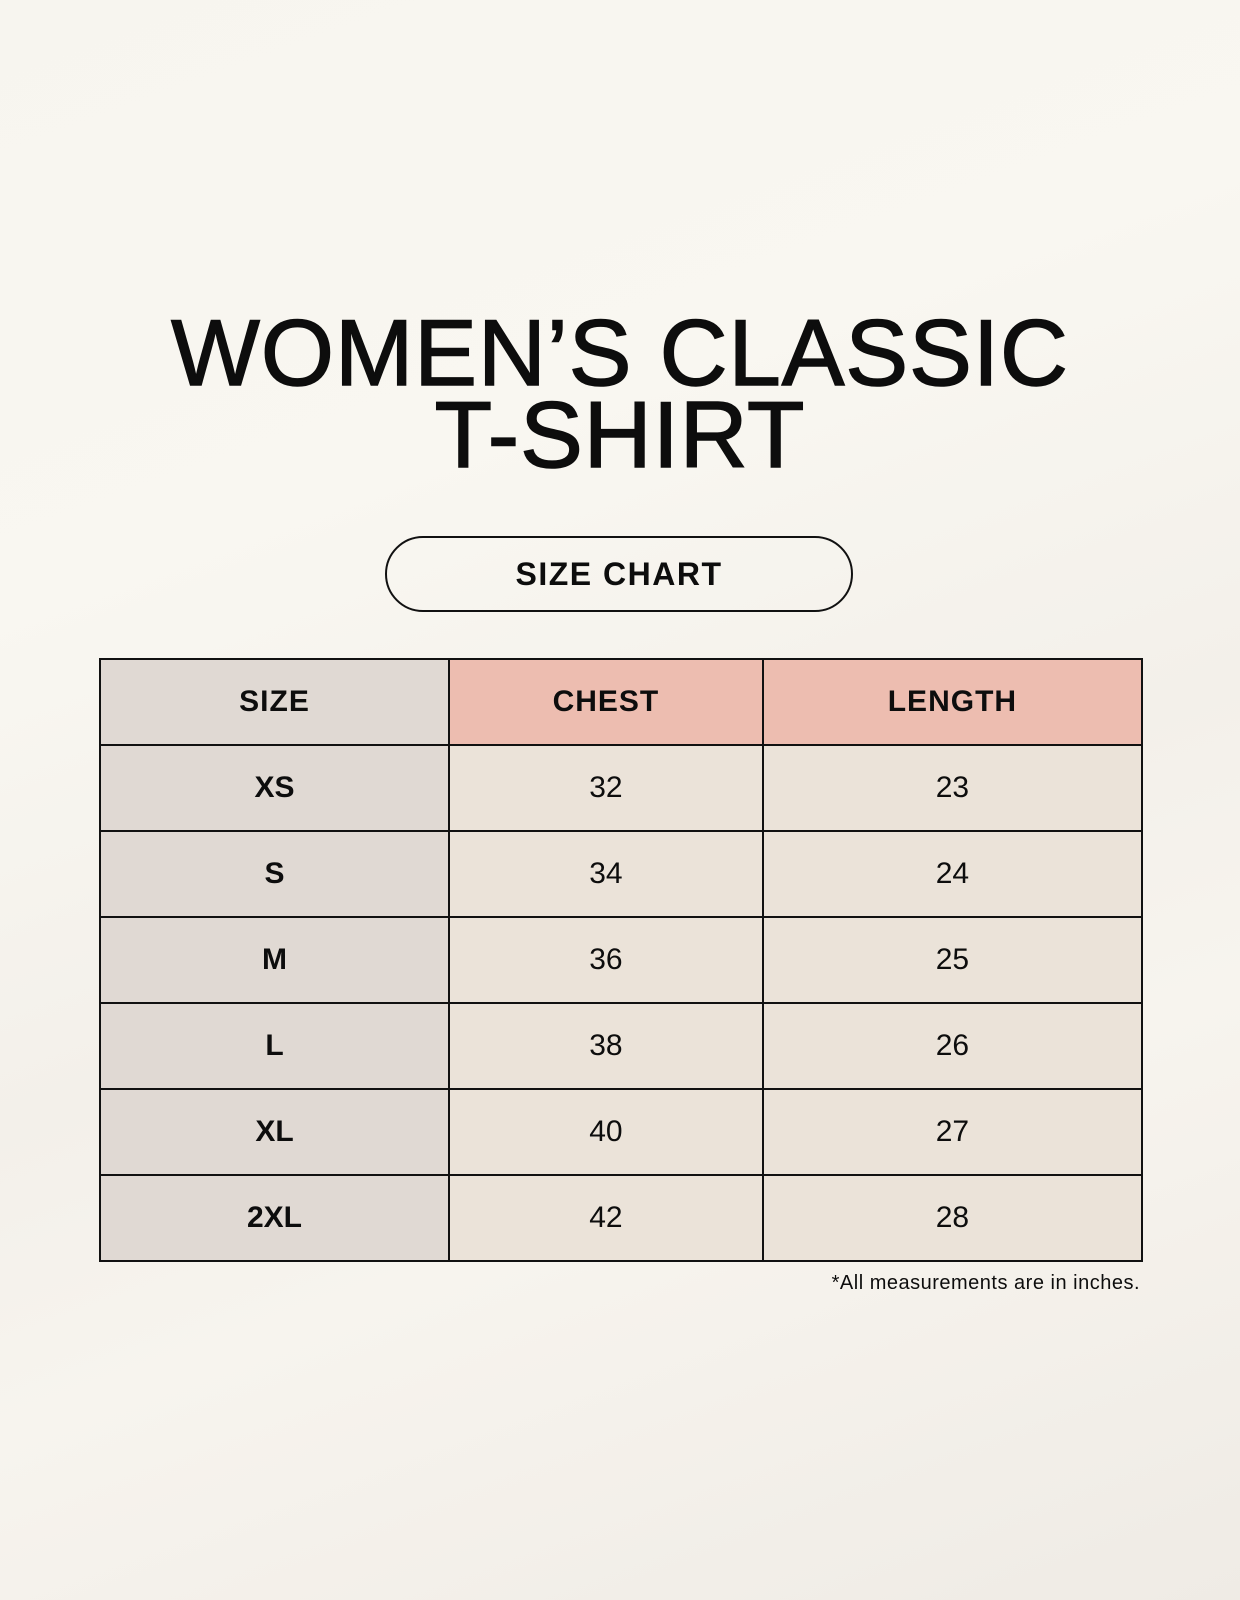 This screenshot has width=1240, height=1600. I want to click on cell-chest: 36, so click(606, 960).